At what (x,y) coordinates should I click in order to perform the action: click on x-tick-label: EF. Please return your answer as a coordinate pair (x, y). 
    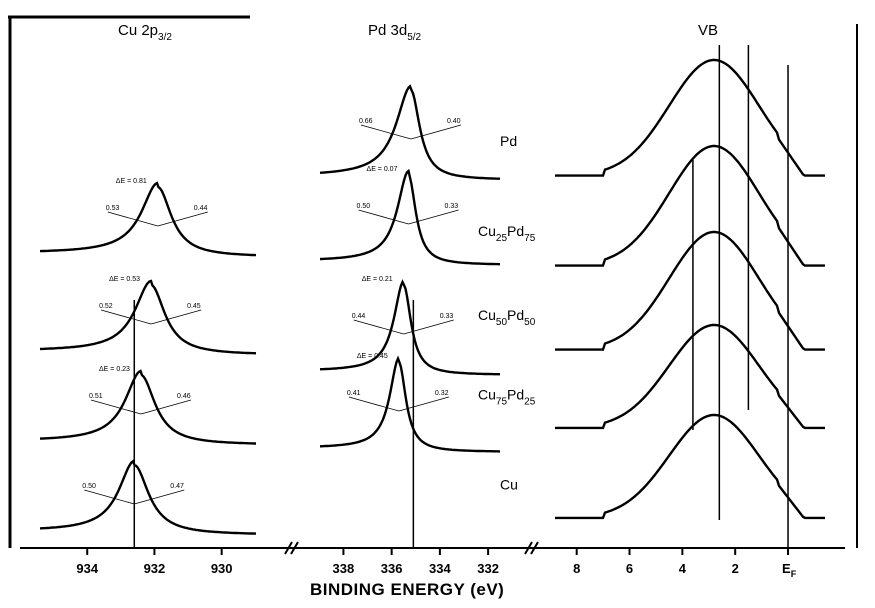
    Looking at the image, I should click on (789, 570).